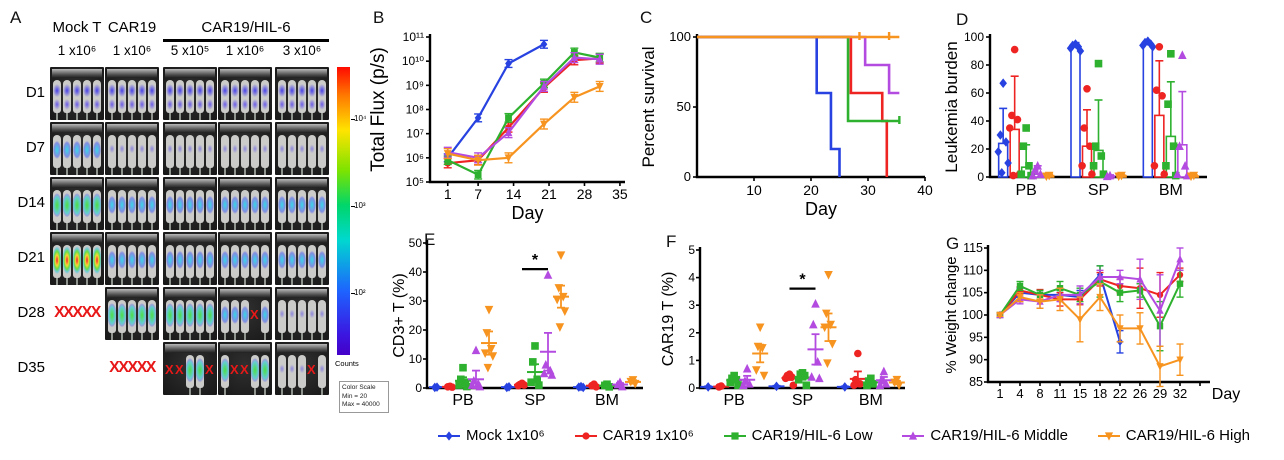  I want to click on svg-text: 40, so click(416, 272).